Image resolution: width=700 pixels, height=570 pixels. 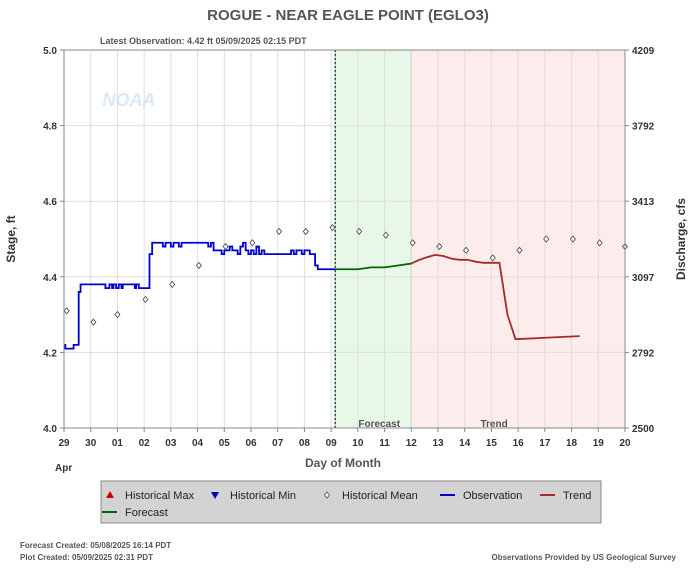 I want to click on x-tick-label: 02, so click(x=145, y=443).